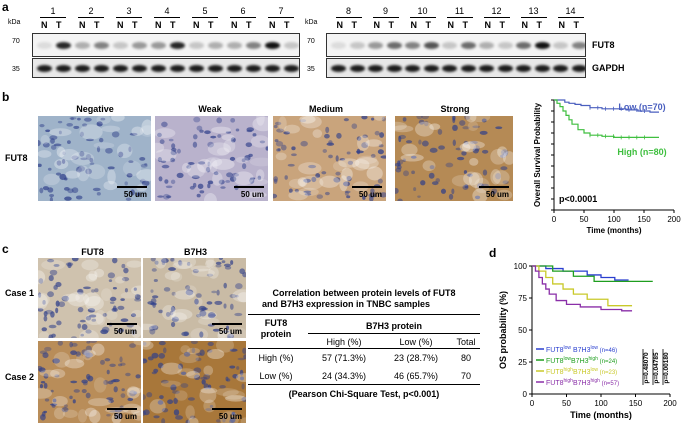 This screenshot has height=425, width=685. What do you see at coordinates (608, 68) in the screenshot?
I see `gapdh-protein-label: GAPDH` at bounding box center [608, 68].